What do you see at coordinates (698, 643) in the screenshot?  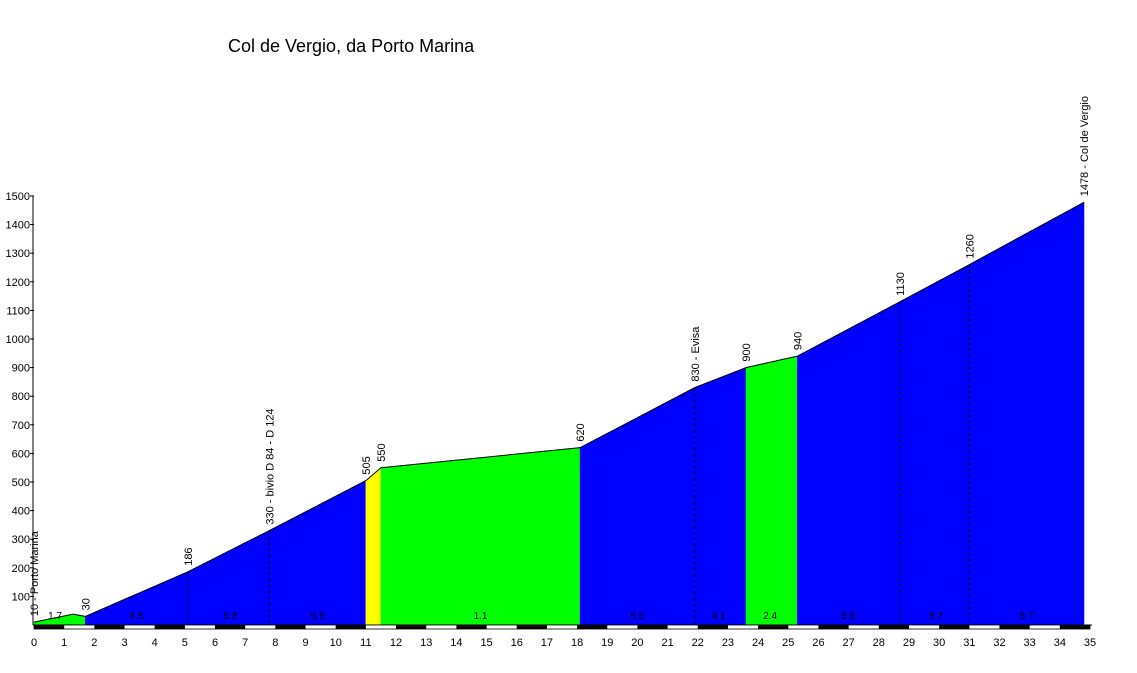 I see `x-tick-label: 22` at bounding box center [698, 643].